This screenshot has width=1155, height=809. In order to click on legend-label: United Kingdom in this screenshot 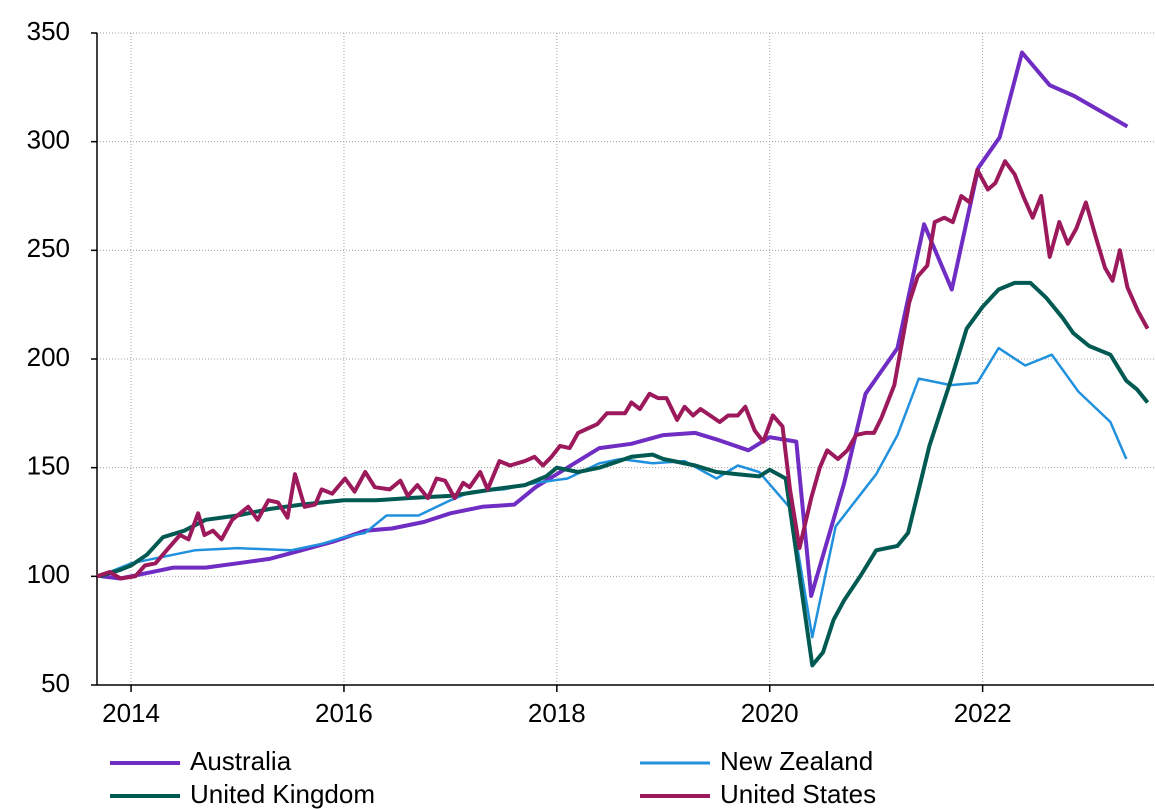, I will do `click(282, 794)`.